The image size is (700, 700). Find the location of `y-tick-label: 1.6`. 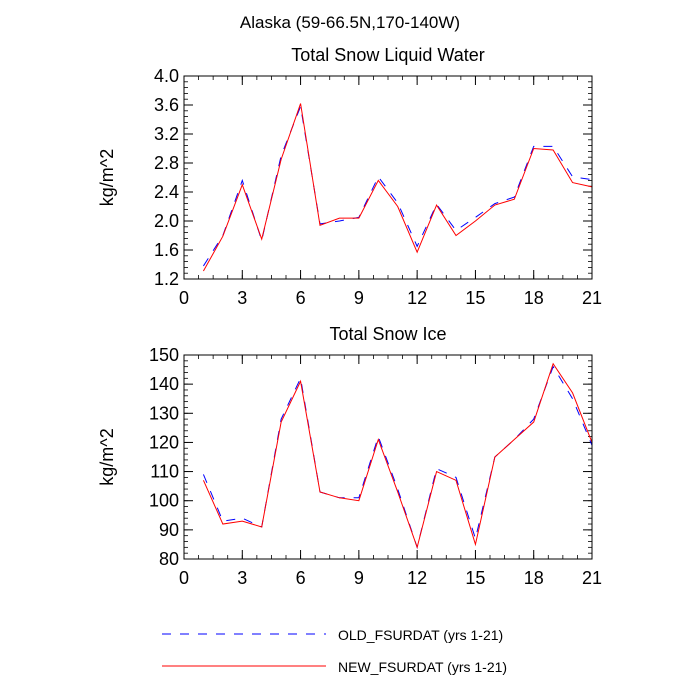

y-tick-label: 1.6 is located at coordinates (166, 250).